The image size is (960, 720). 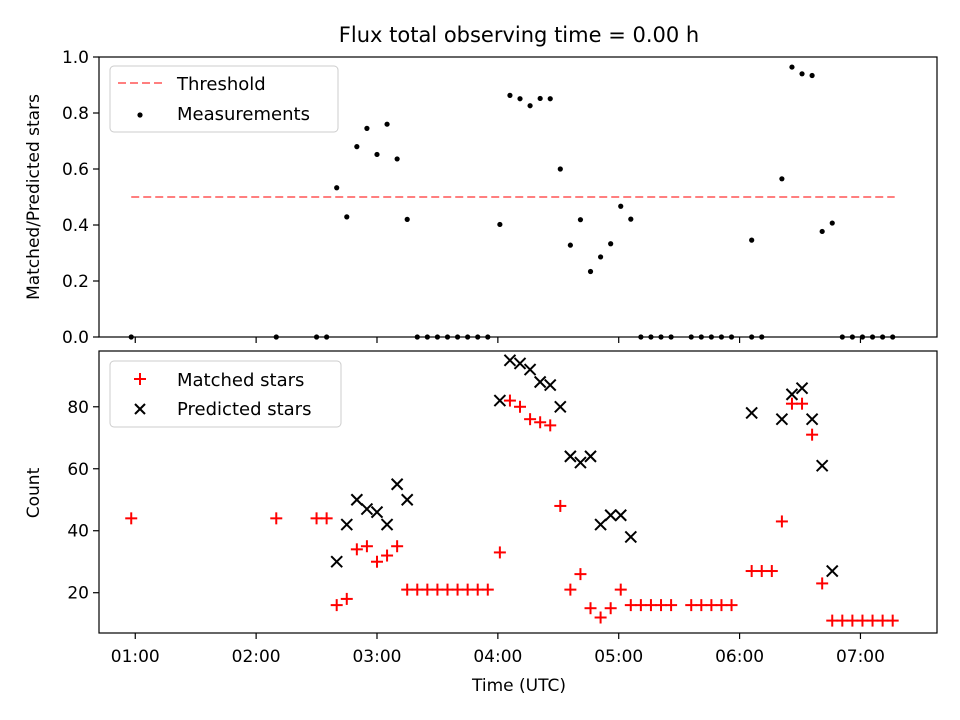 What do you see at coordinates (518, 686) in the screenshot?
I see `x-axis-label: Time (UTC)` at bounding box center [518, 686].